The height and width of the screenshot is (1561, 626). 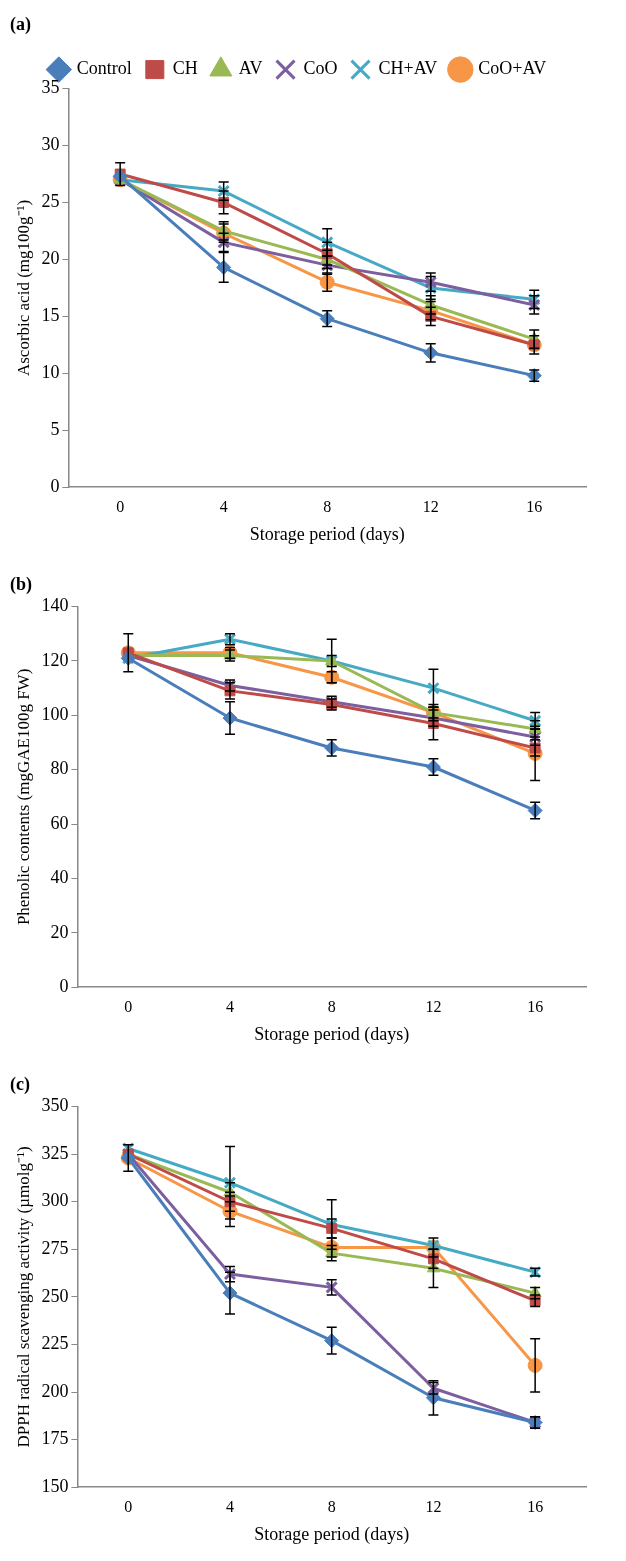 I want to click on y-tick-label: 175, so click(x=55, y=1438).